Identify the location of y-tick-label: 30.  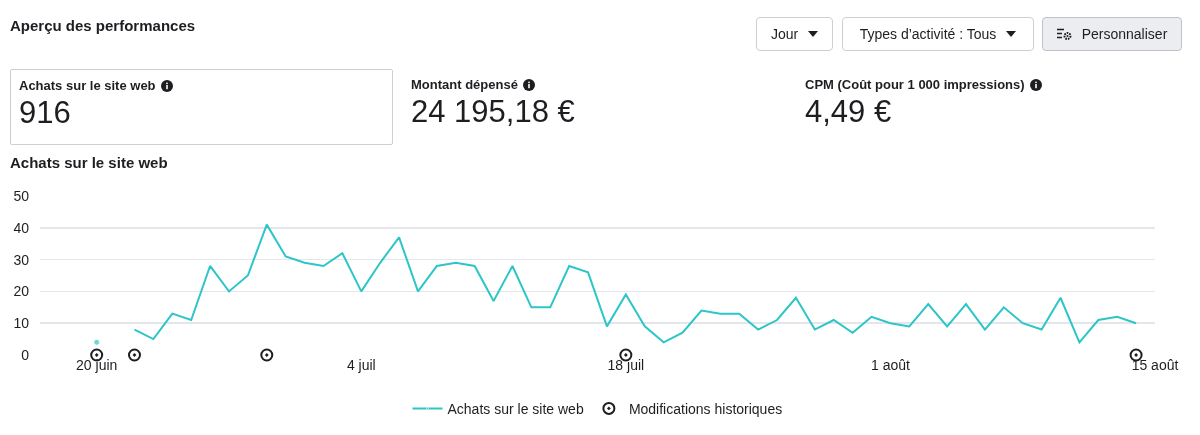
(21, 259).